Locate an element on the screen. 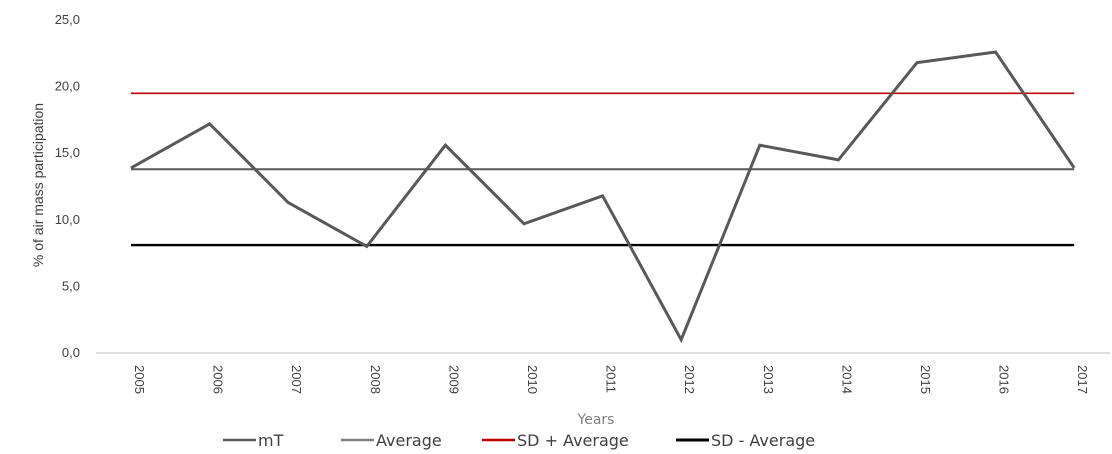 This screenshot has width=1112, height=454. x-tick-label: 2006 is located at coordinates (218, 379).